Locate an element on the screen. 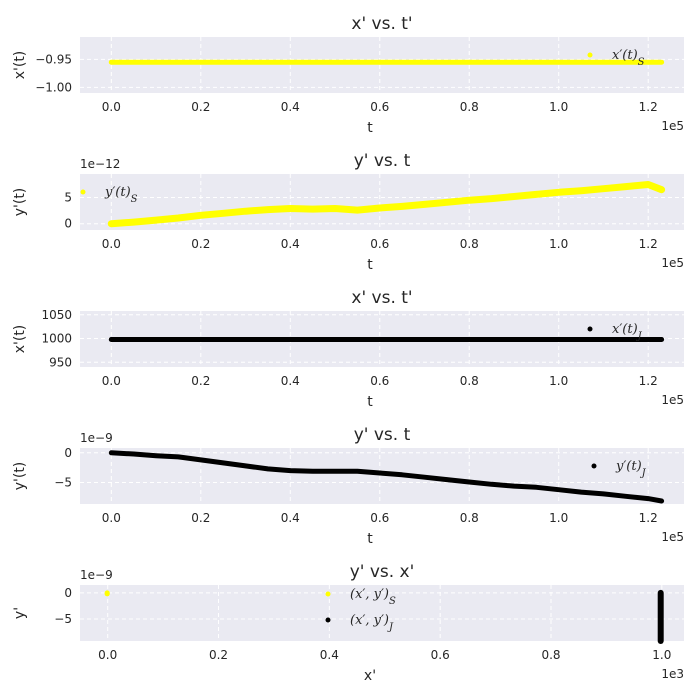 This screenshot has width=700, height=700. y-axis-label: y' is located at coordinates (20, 613).